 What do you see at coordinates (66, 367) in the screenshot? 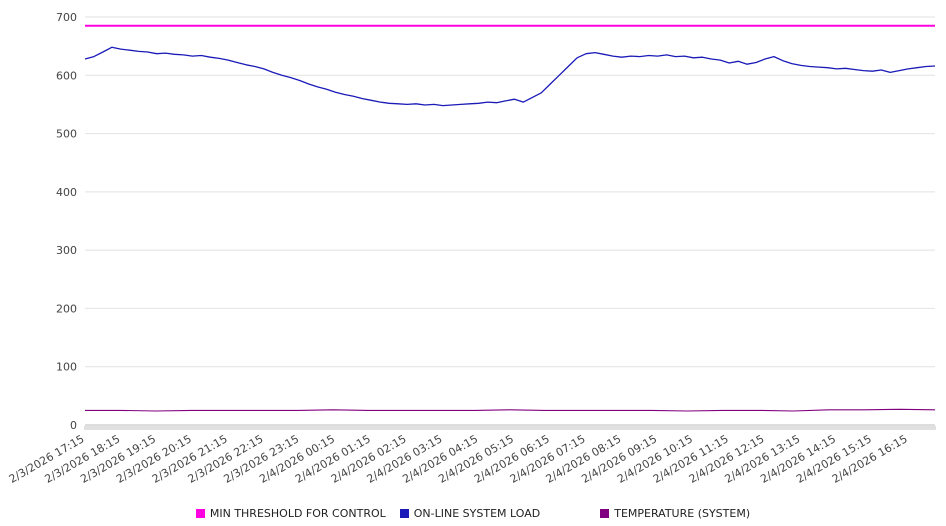
I see `y-axis-label: 100` at bounding box center [66, 367].